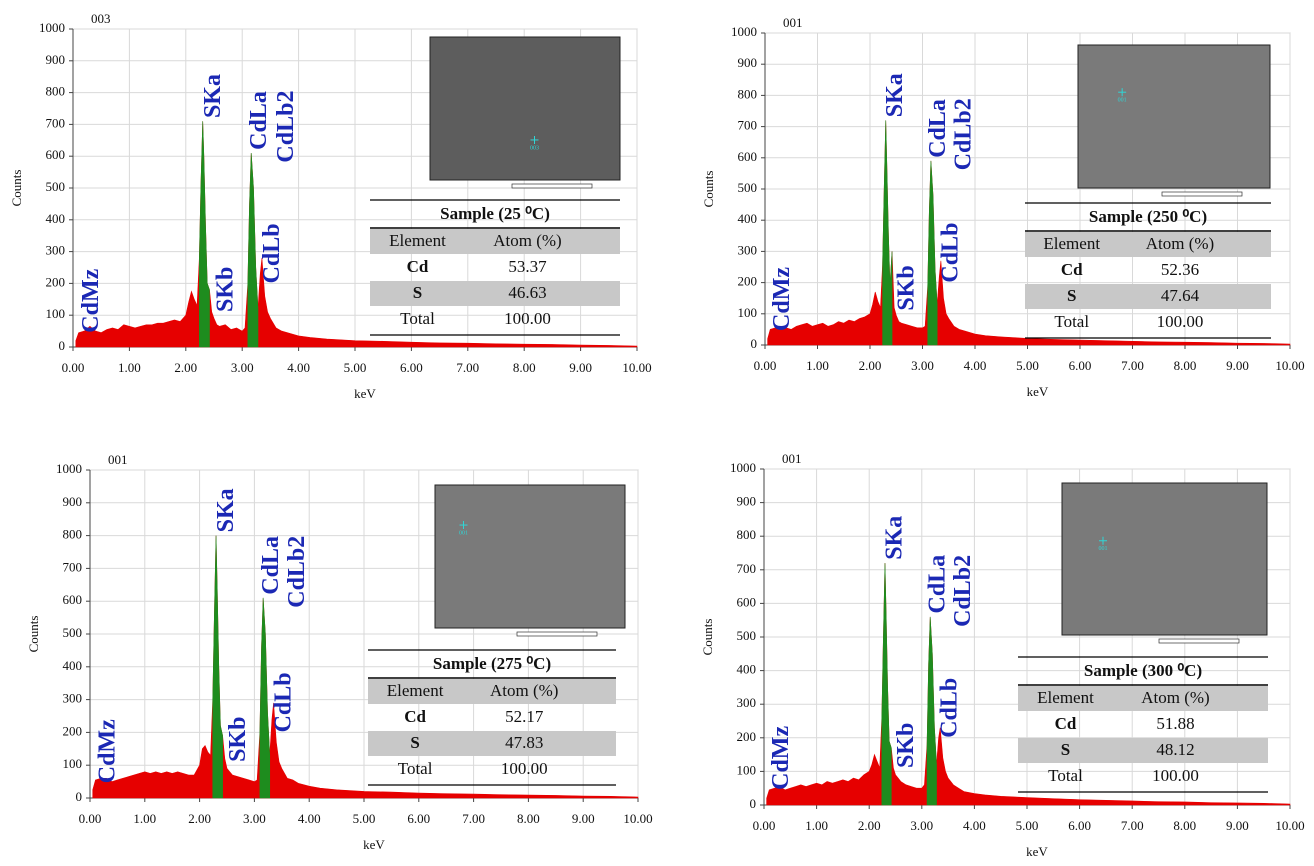 Image resolution: width=1314 pixels, height=866 pixels. Describe the element at coordinates (524, 716) in the screenshot. I see `table-cell: 52.17` at that location.